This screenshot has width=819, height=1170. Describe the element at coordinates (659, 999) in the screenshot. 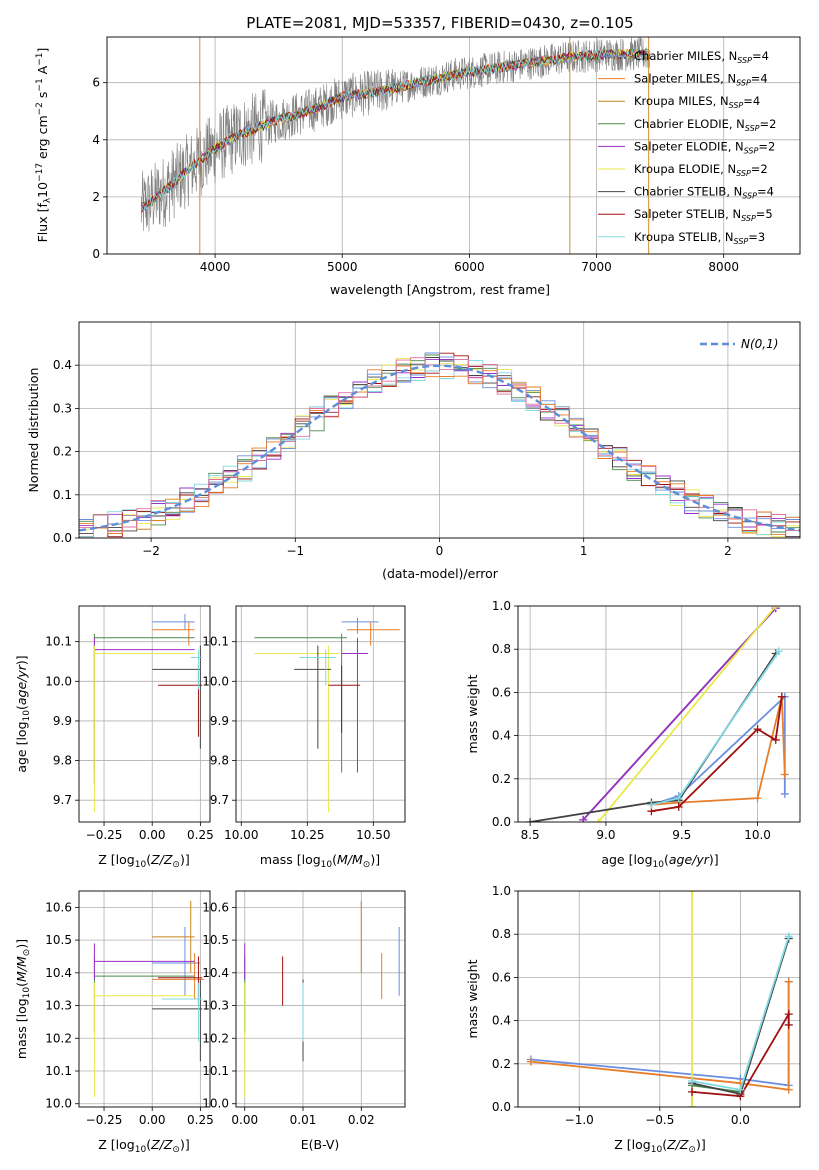

I see `massweight_vs_Z-plot-area` at that location.